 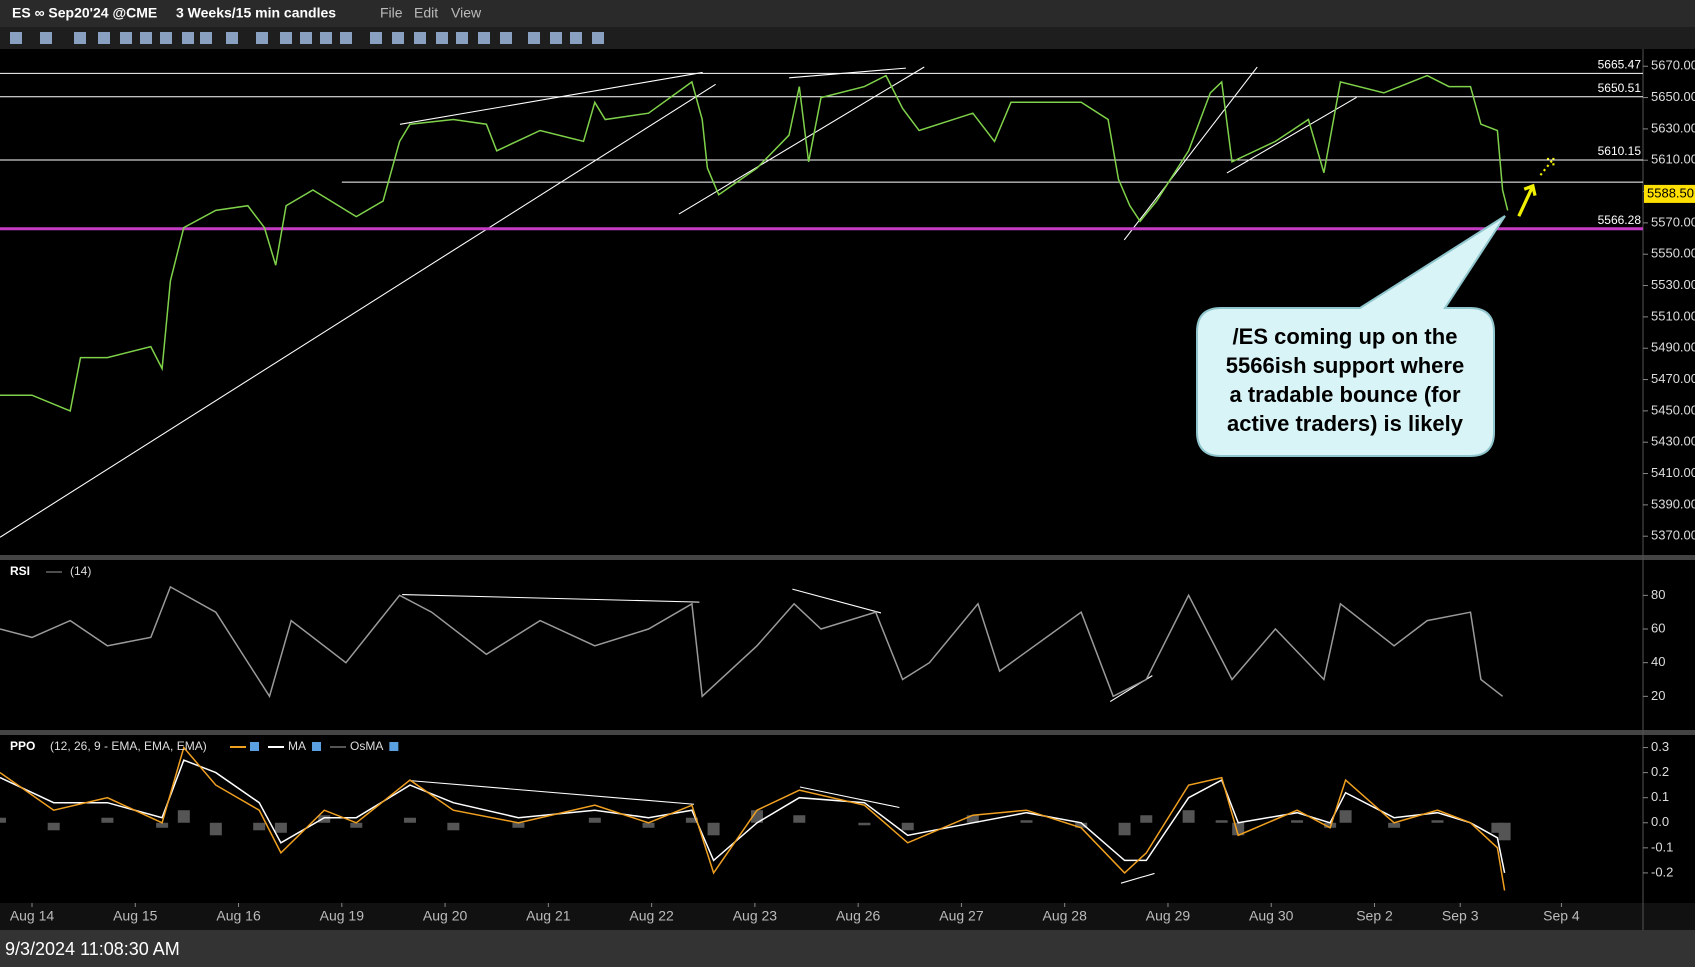 I want to click on y-tick-label: 5570.00, so click(x=1673, y=221).